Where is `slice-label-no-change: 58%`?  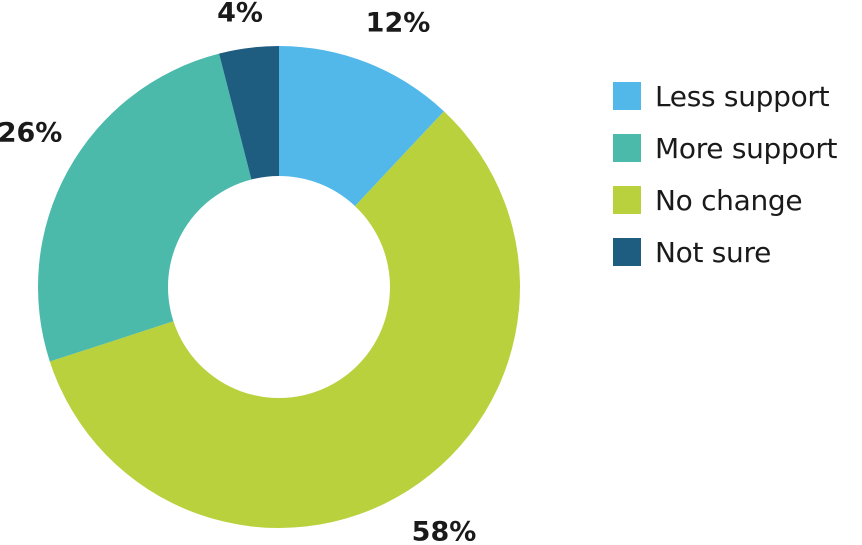
slice-label-no-change: 58% is located at coordinates (444, 531).